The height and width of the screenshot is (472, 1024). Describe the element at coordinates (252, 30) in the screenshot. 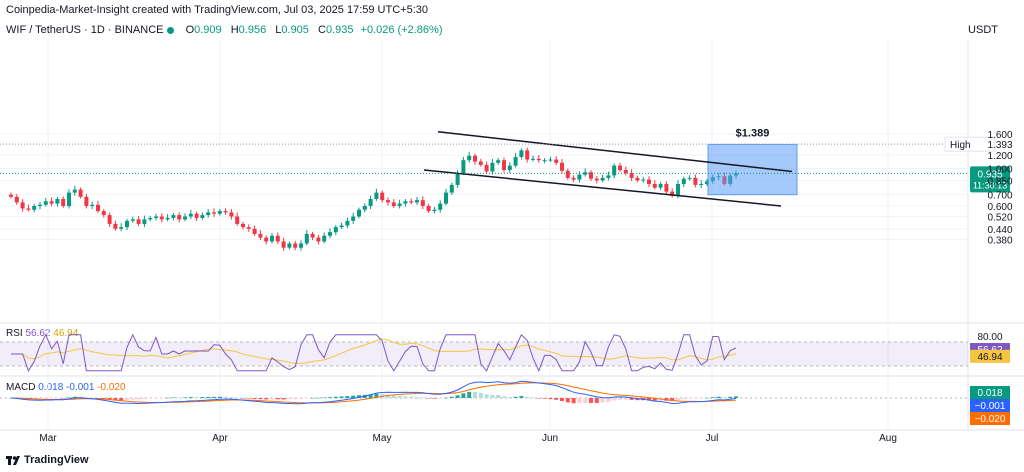

I see `high-value: 0.956` at that location.